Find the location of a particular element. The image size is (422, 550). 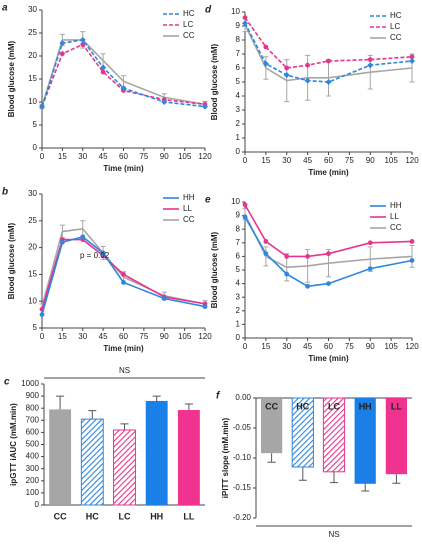

y-tick-label: 200 is located at coordinates (33, 480).